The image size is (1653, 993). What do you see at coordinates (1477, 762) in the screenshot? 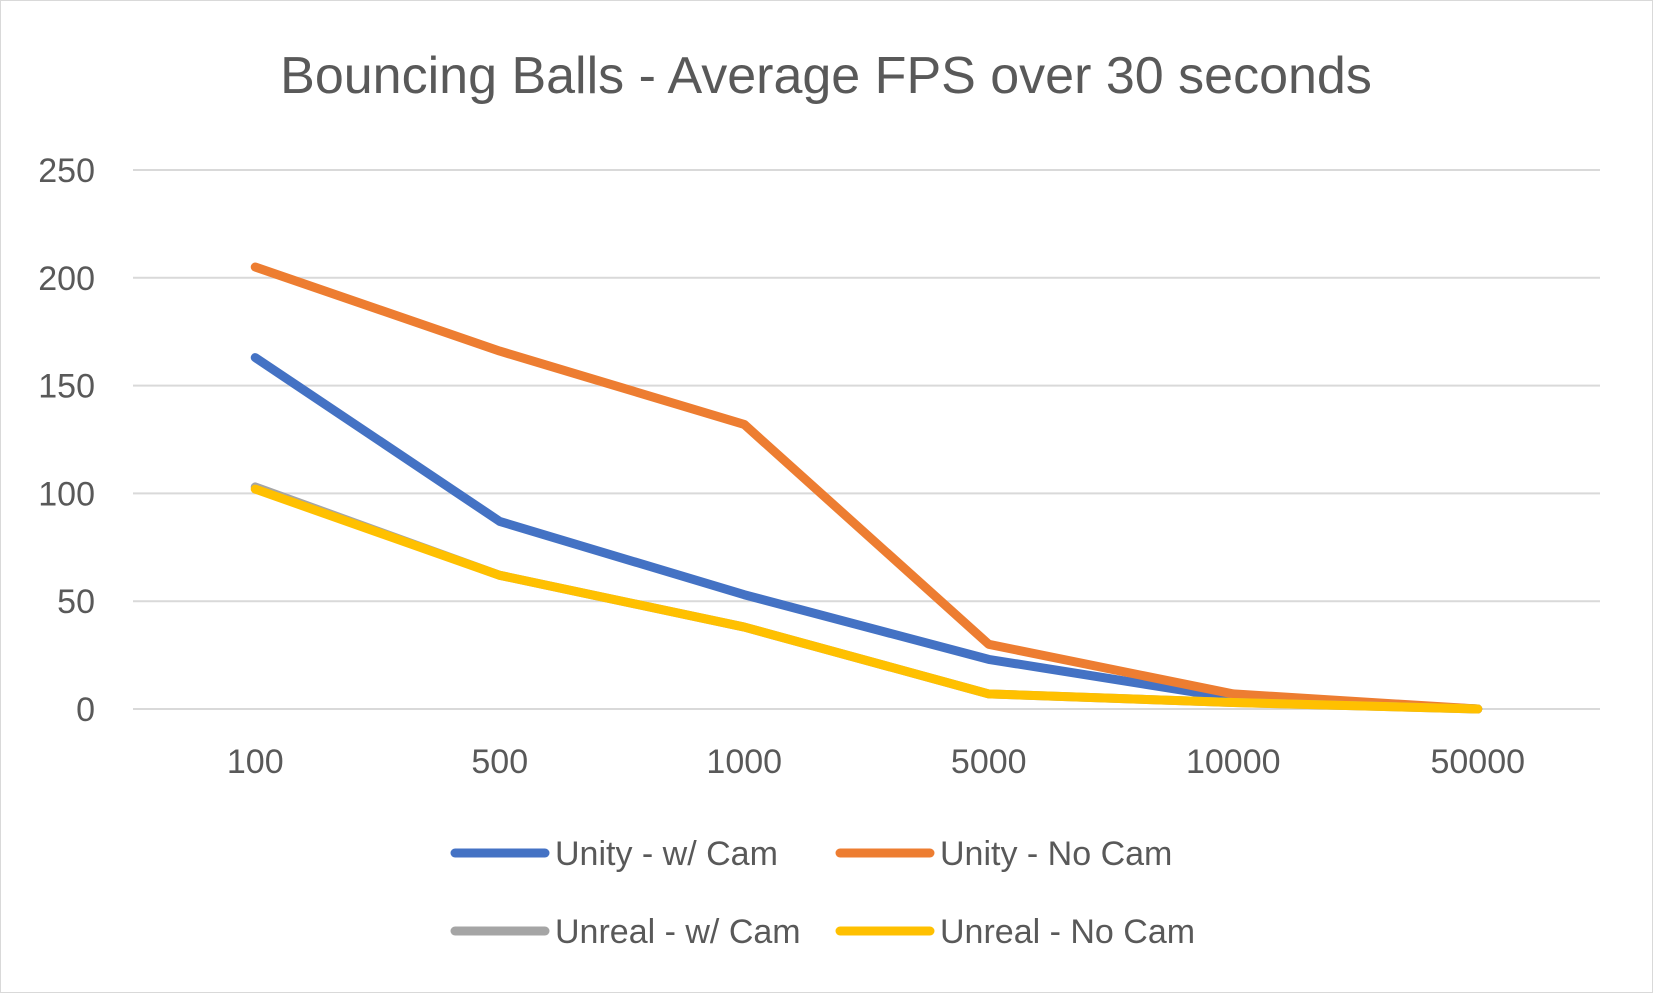
I see `x-tick-label: 50000` at bounding box center [1477, 762].